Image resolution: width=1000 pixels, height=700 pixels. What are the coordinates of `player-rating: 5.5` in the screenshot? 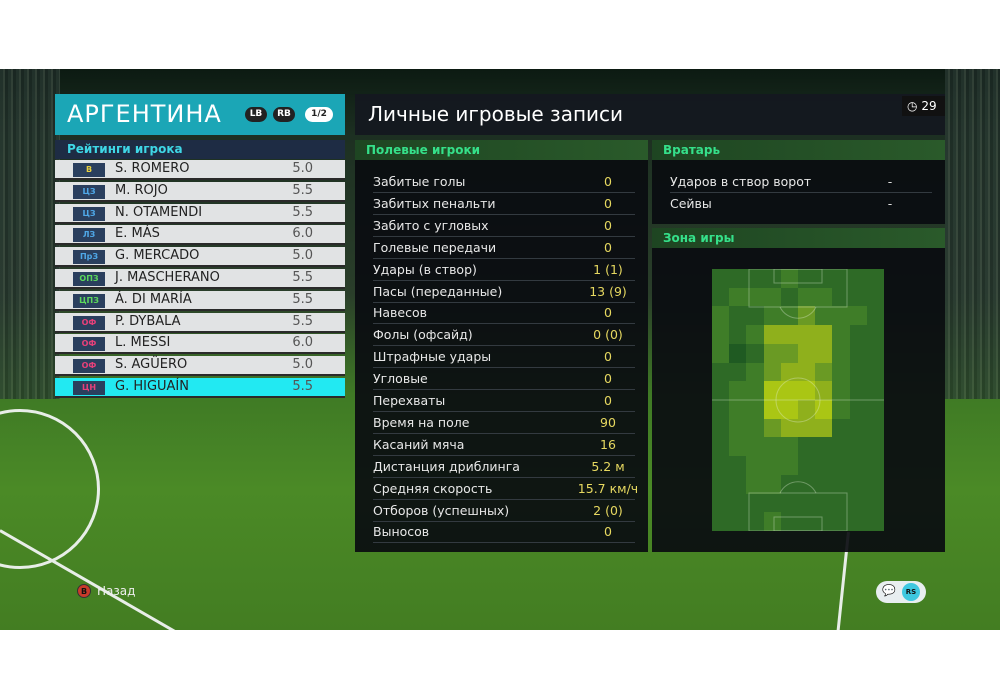 It's located at (302, 190).